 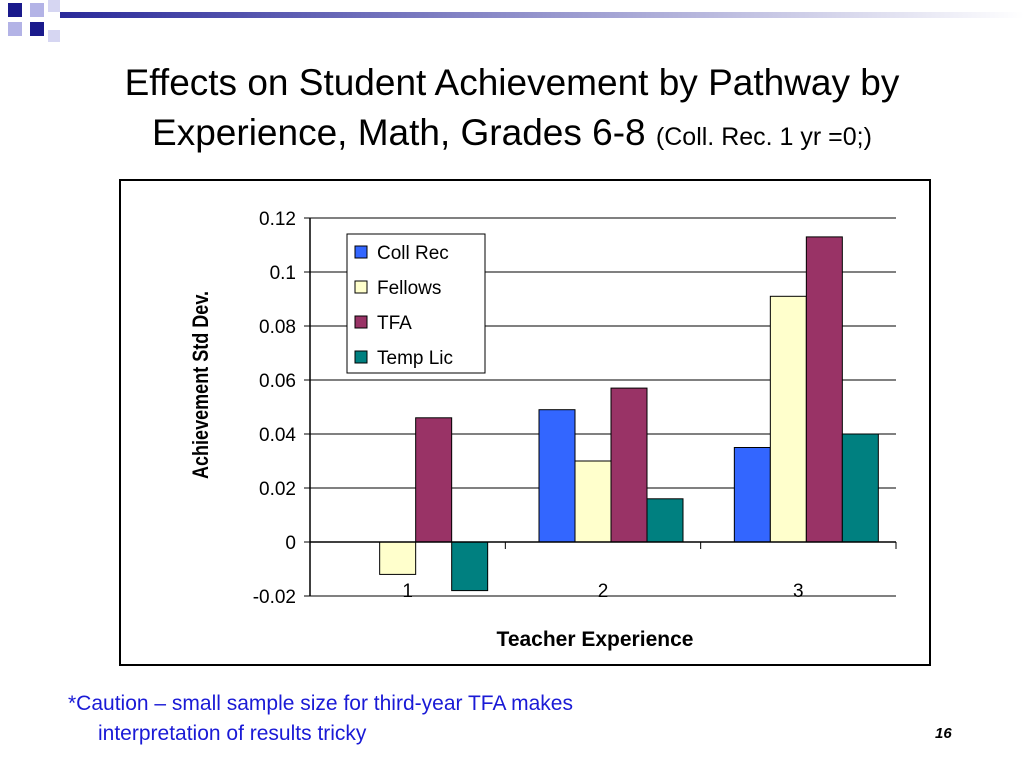 I want to click on y-axis-title: Achievement Std Dev., so click(x=201, y=385).